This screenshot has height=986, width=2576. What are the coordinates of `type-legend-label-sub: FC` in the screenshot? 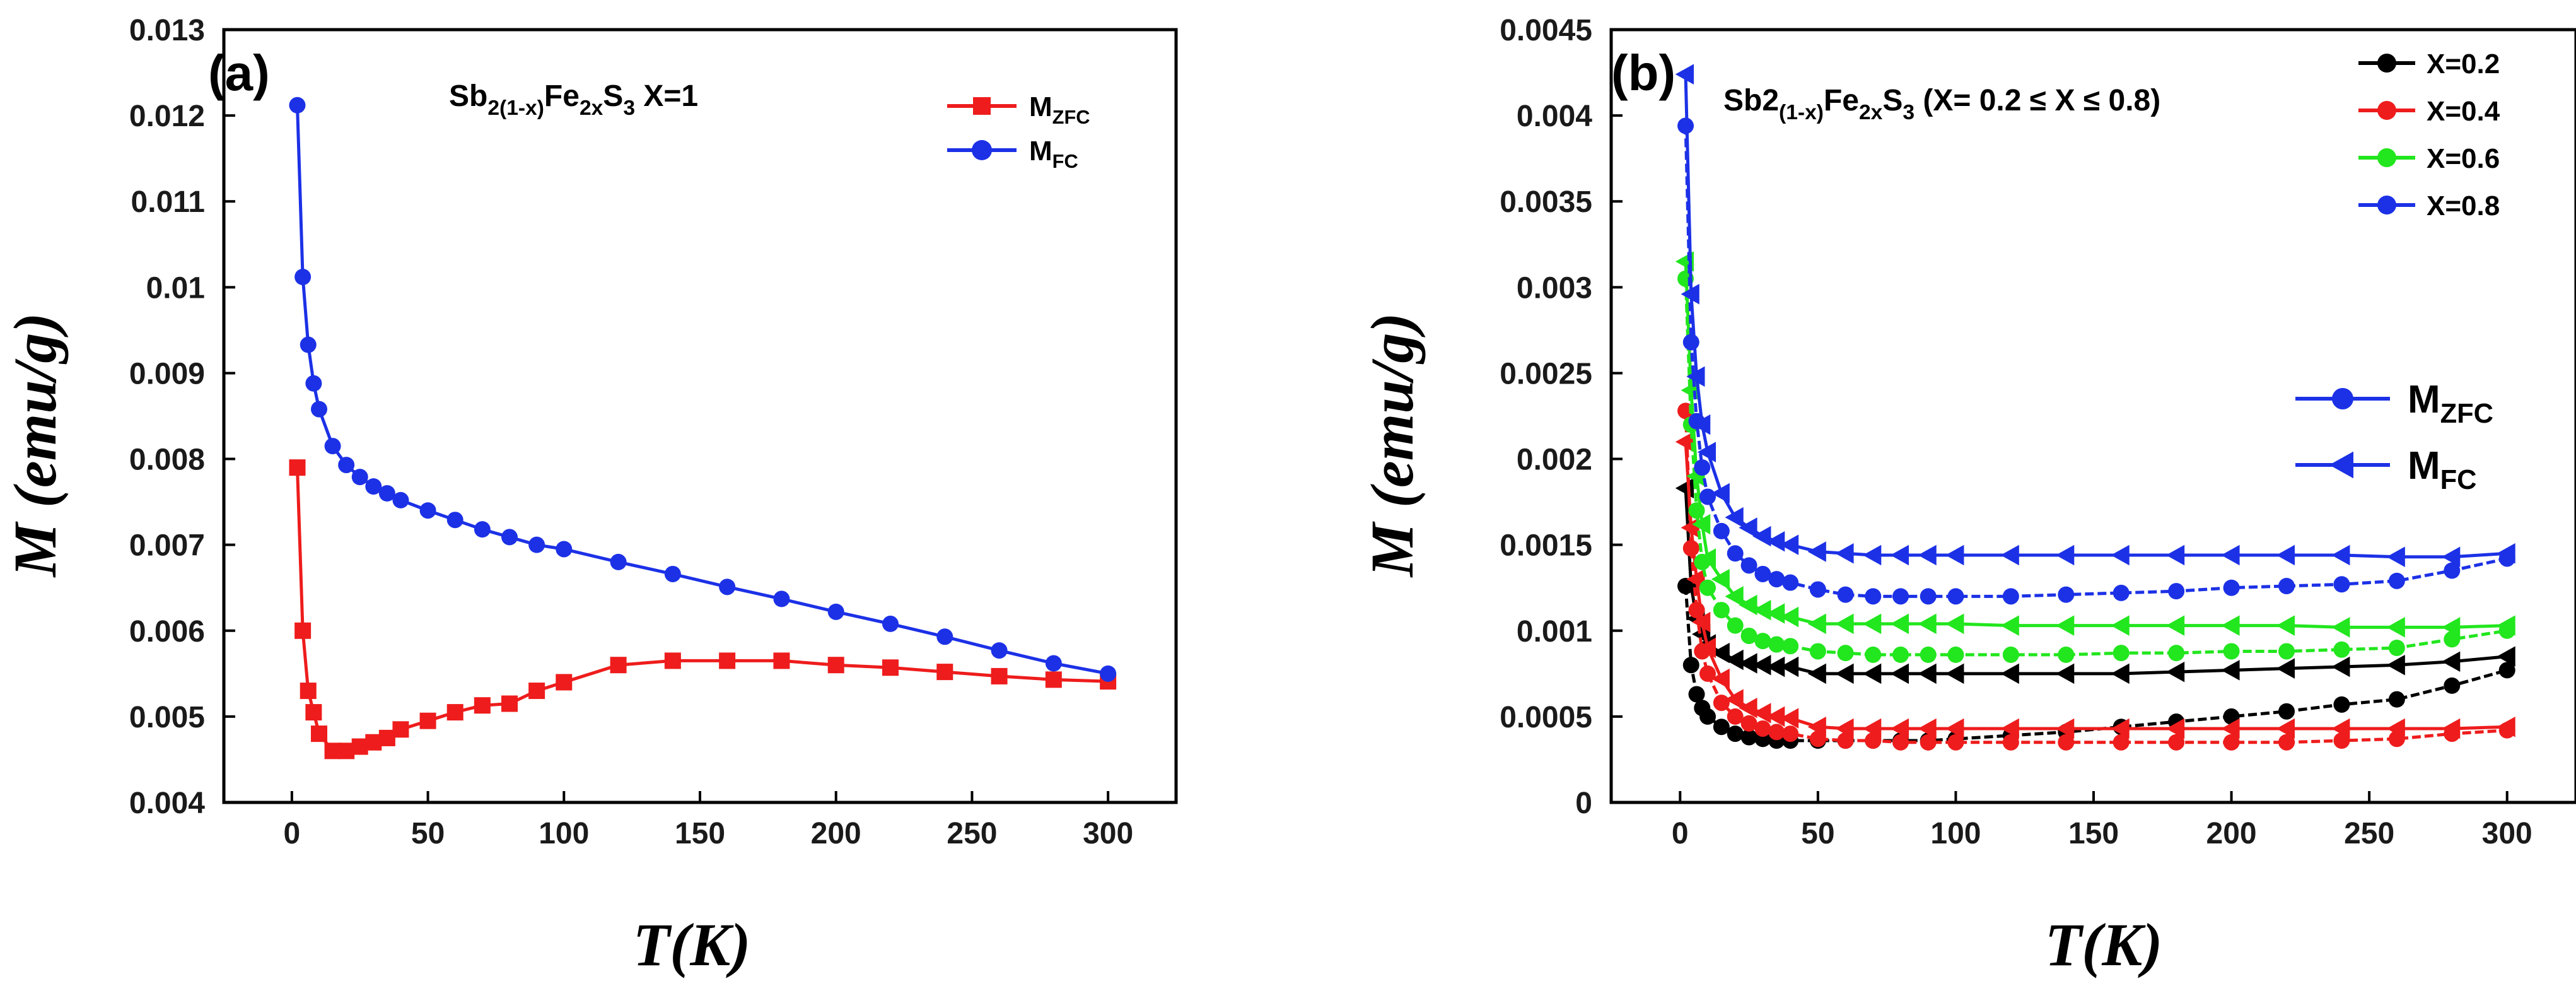 It's located at (2459, 480).